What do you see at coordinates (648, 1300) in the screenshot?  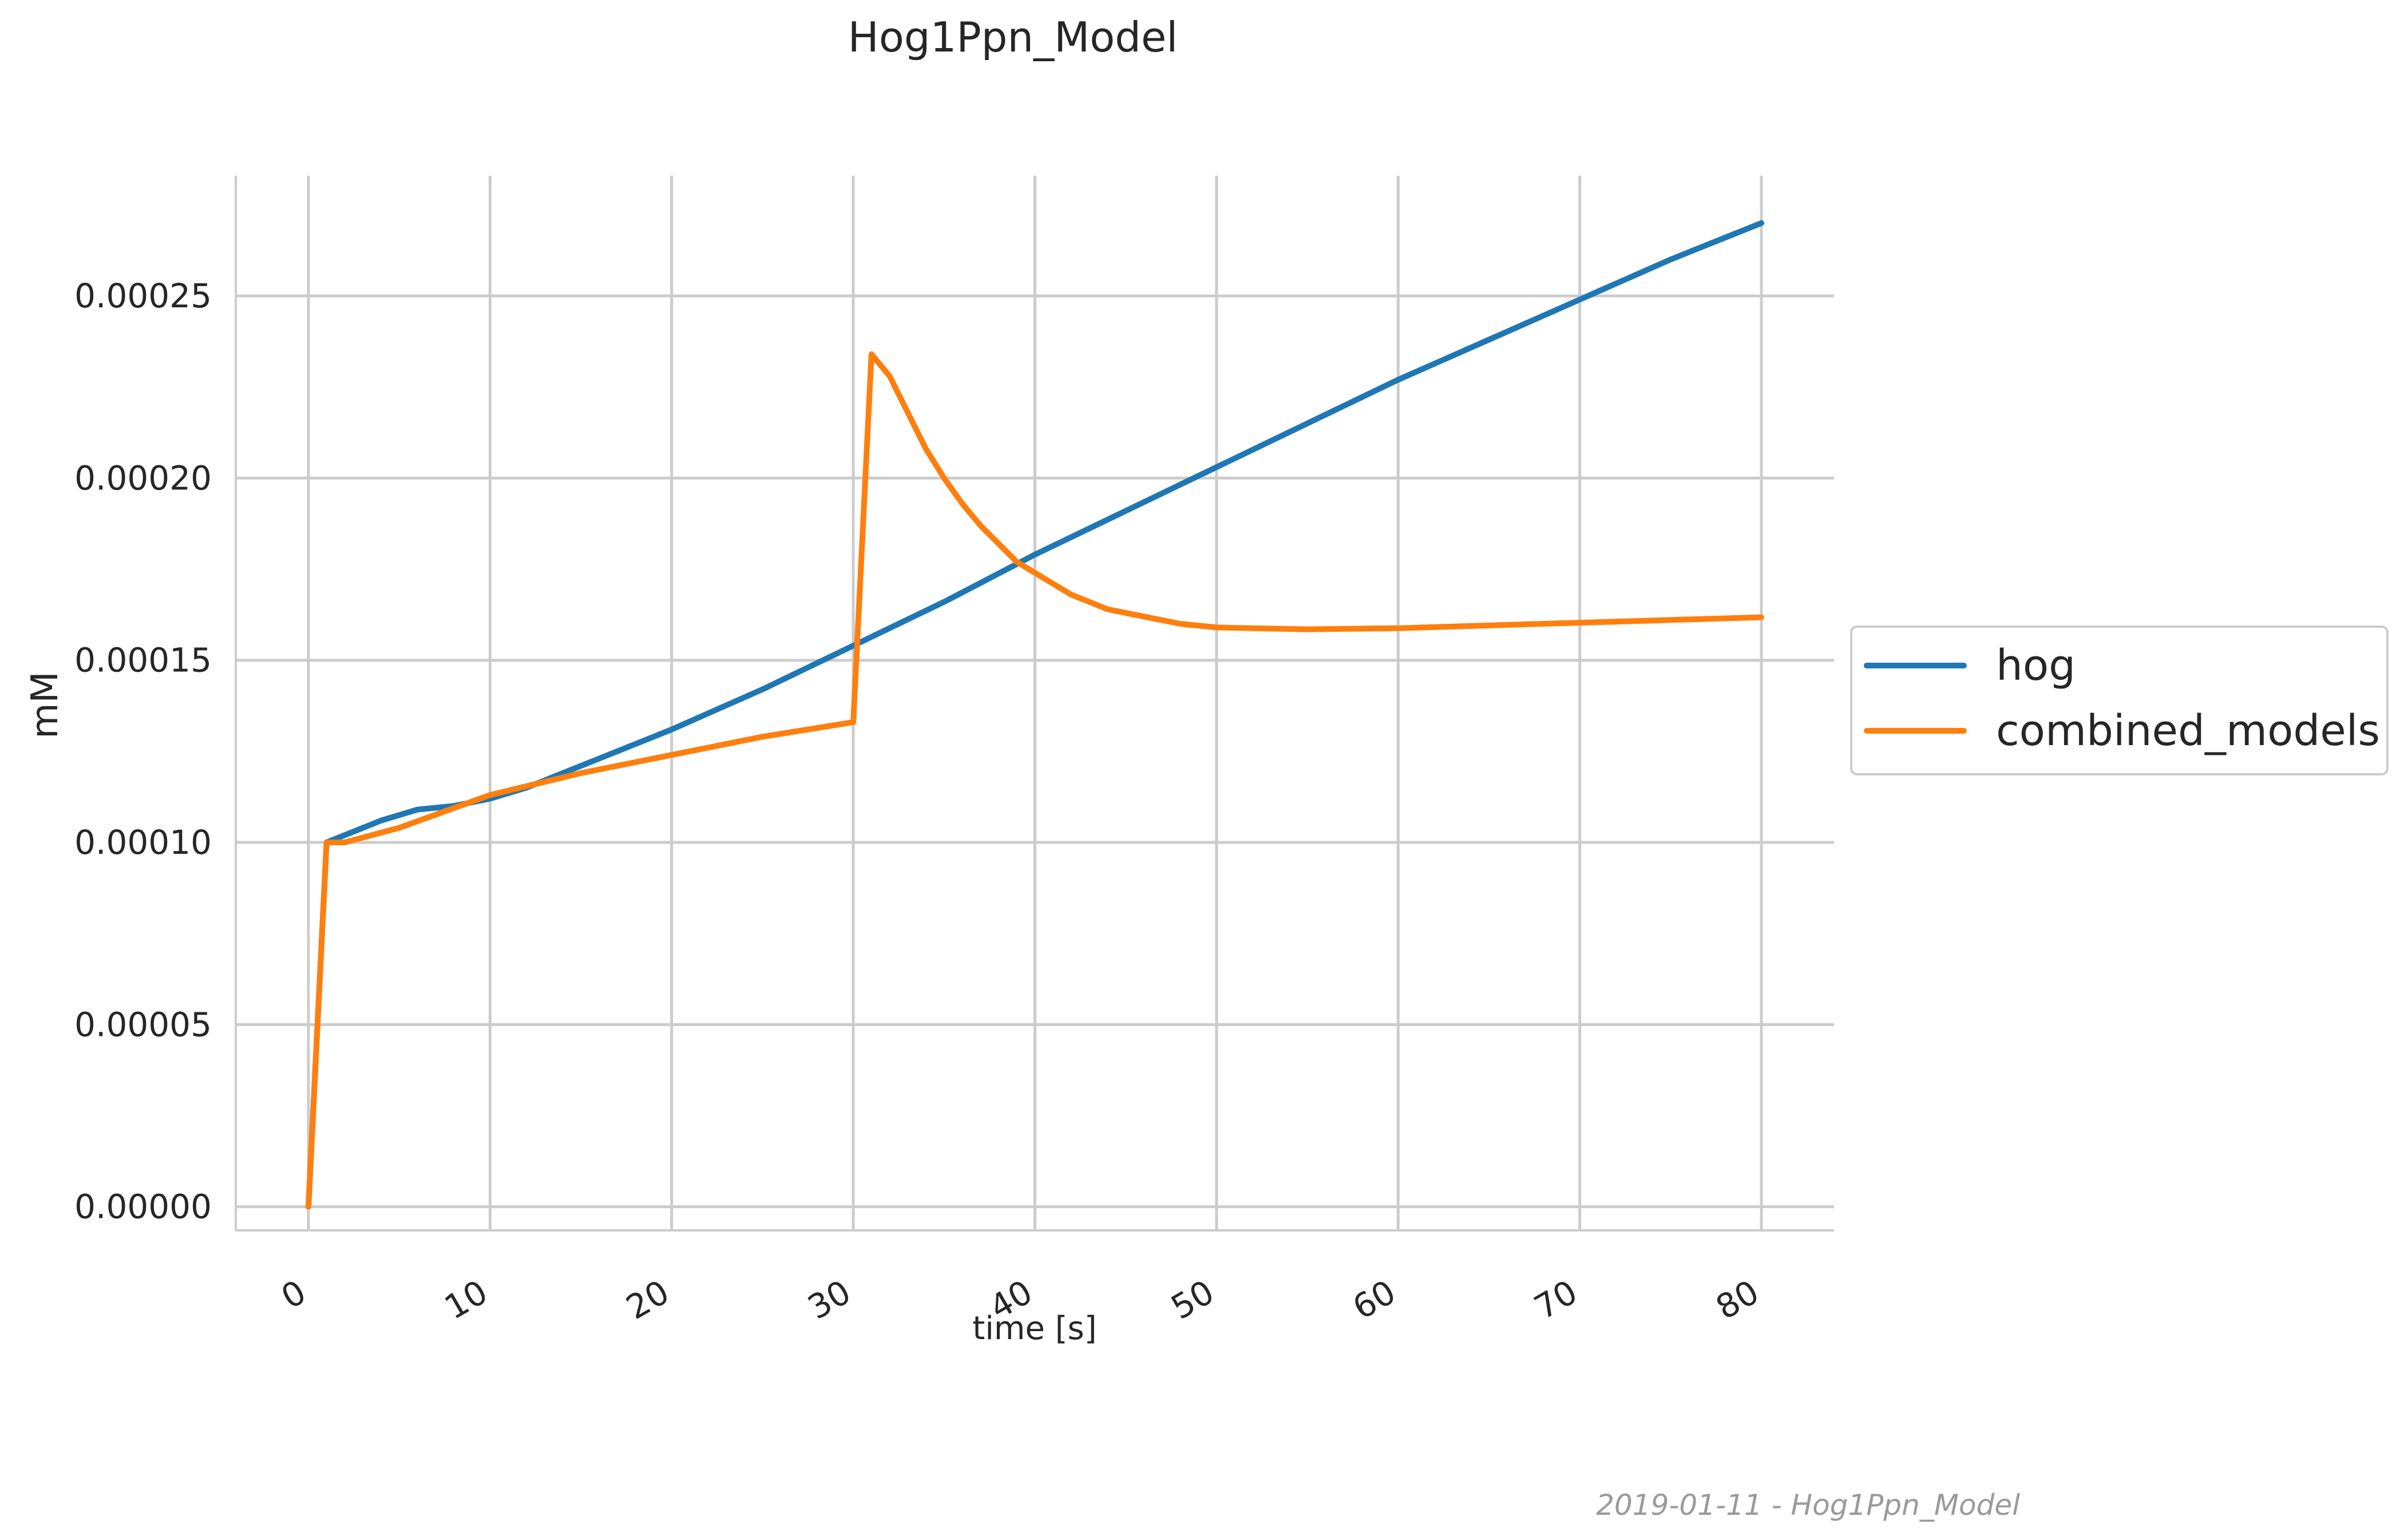 I see `x-tick-label: 20` at bounding box center [648, 1300].